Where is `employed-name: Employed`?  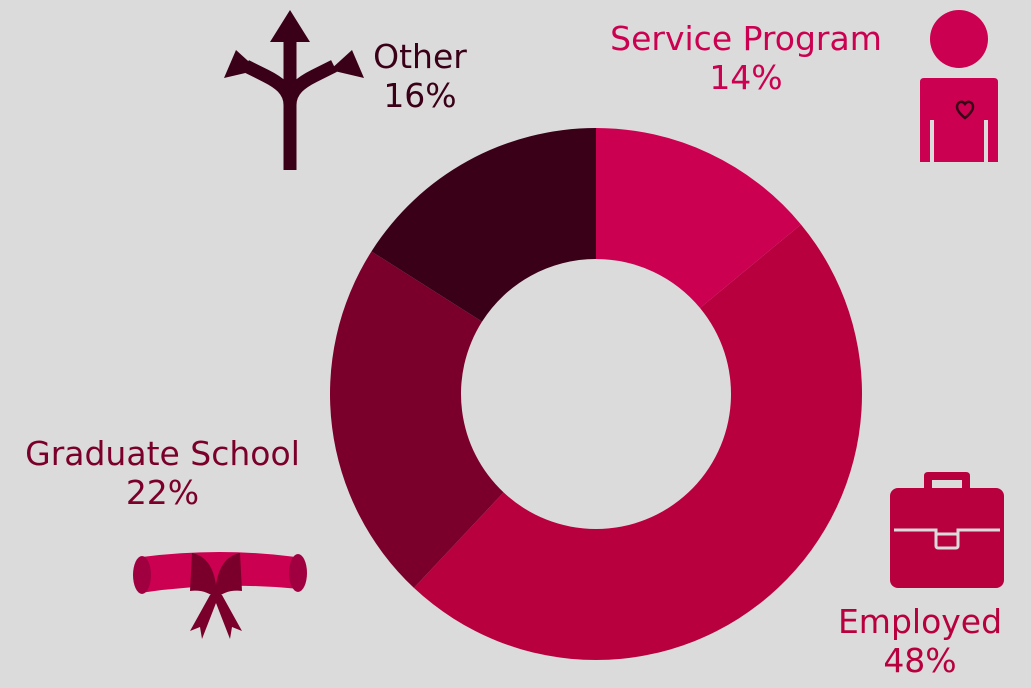
employed-name: Employed is located at coordinates (920, 621).